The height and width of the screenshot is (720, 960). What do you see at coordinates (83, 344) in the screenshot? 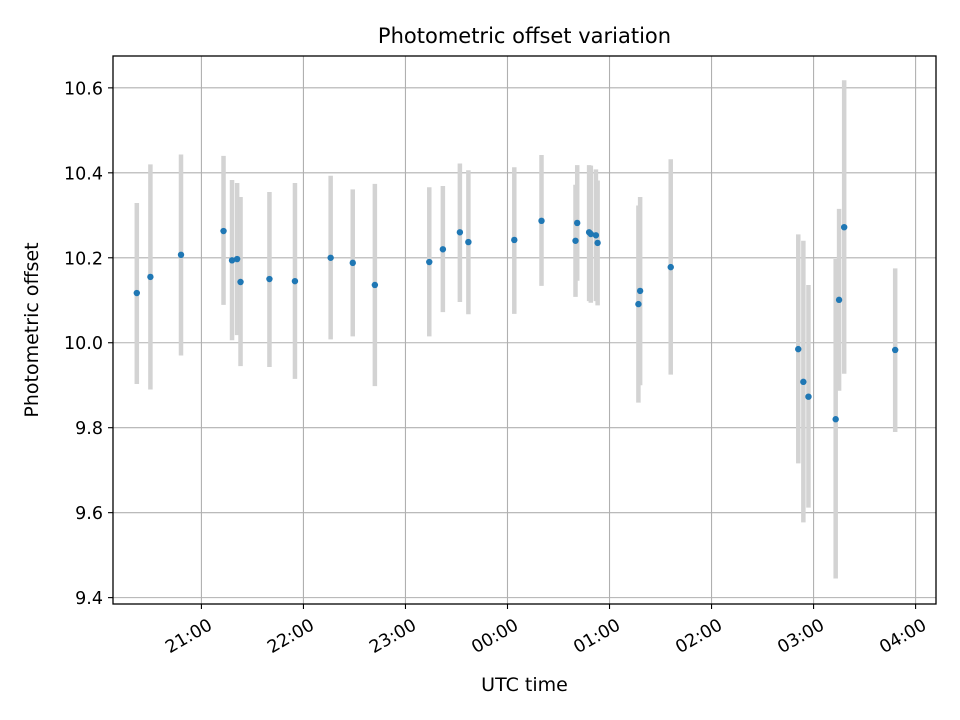
I see `y-tick-label: 10.0` at bounding box center [83, 344].